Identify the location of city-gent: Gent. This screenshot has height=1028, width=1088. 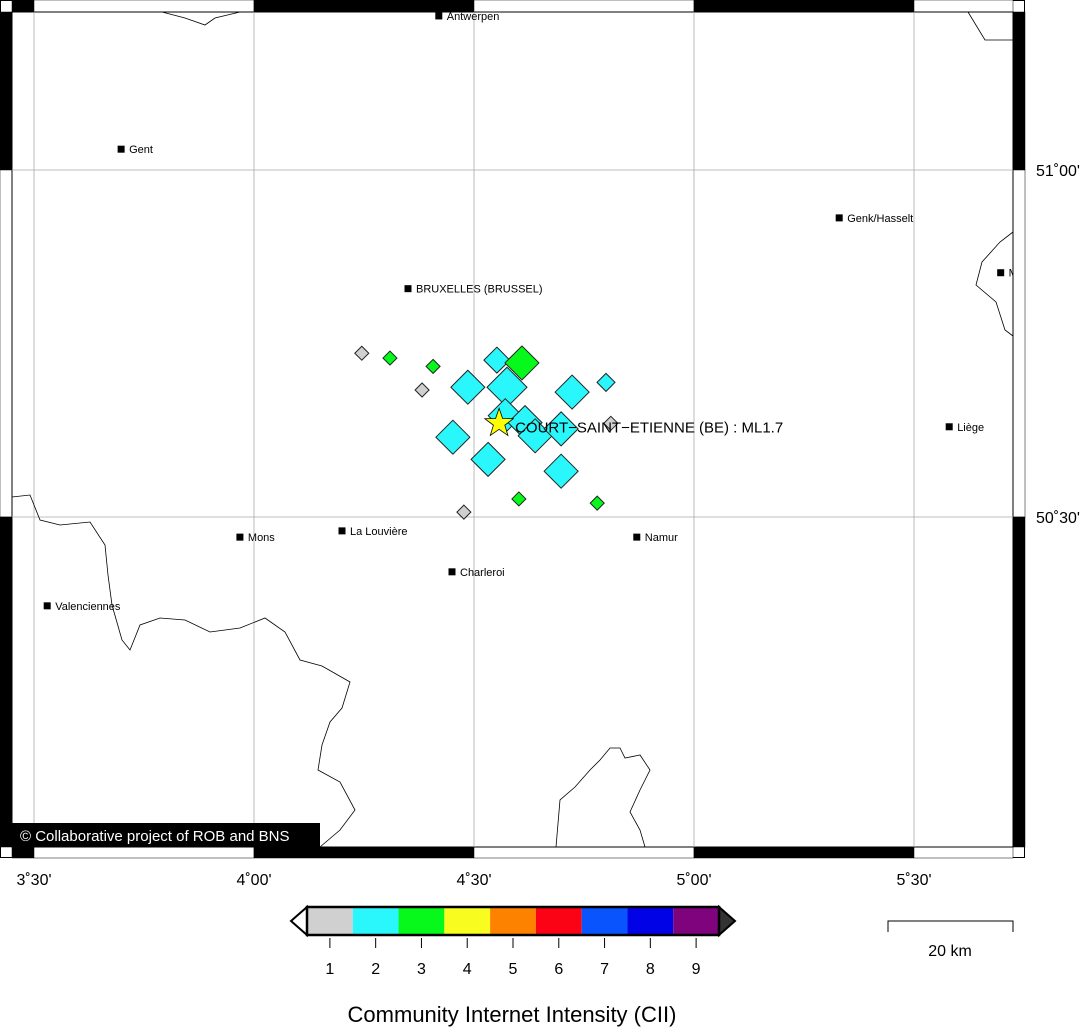
(135, 150).